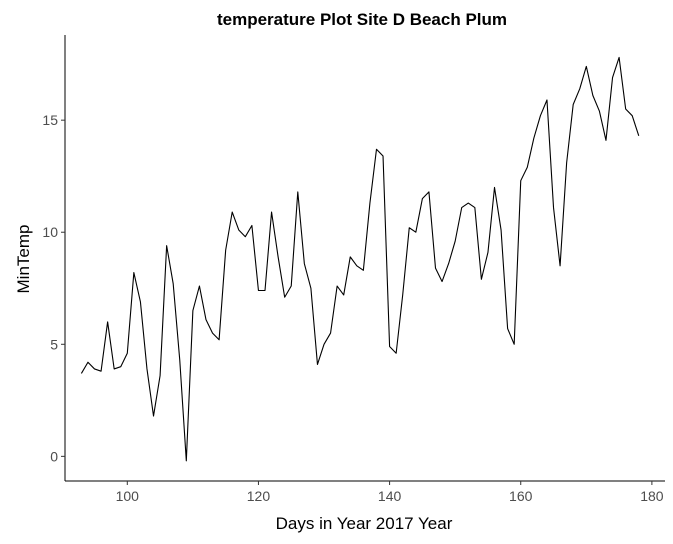 Image resolution: width=673 pixels, height=544 pixels. What do you see at coordinates (259, 496) in the screenshot?
I see `x-tick-label: 120` at bounding box center [259, 496].